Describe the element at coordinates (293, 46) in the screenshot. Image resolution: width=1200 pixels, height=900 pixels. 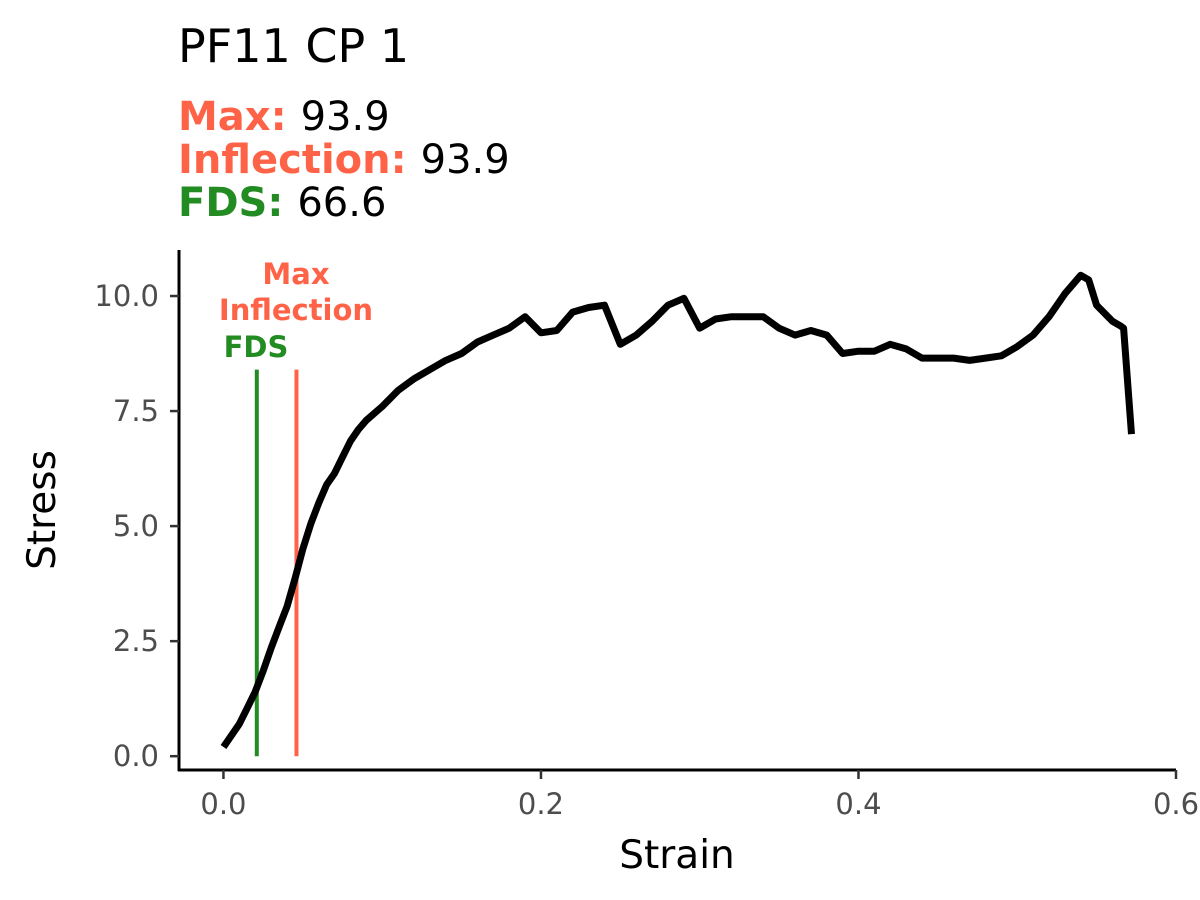
I see `chart-title: PF11 CP 1` at that location.